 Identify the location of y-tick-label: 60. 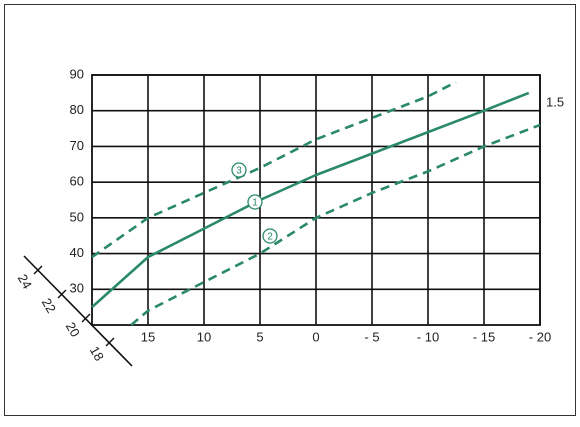
(77, 181).